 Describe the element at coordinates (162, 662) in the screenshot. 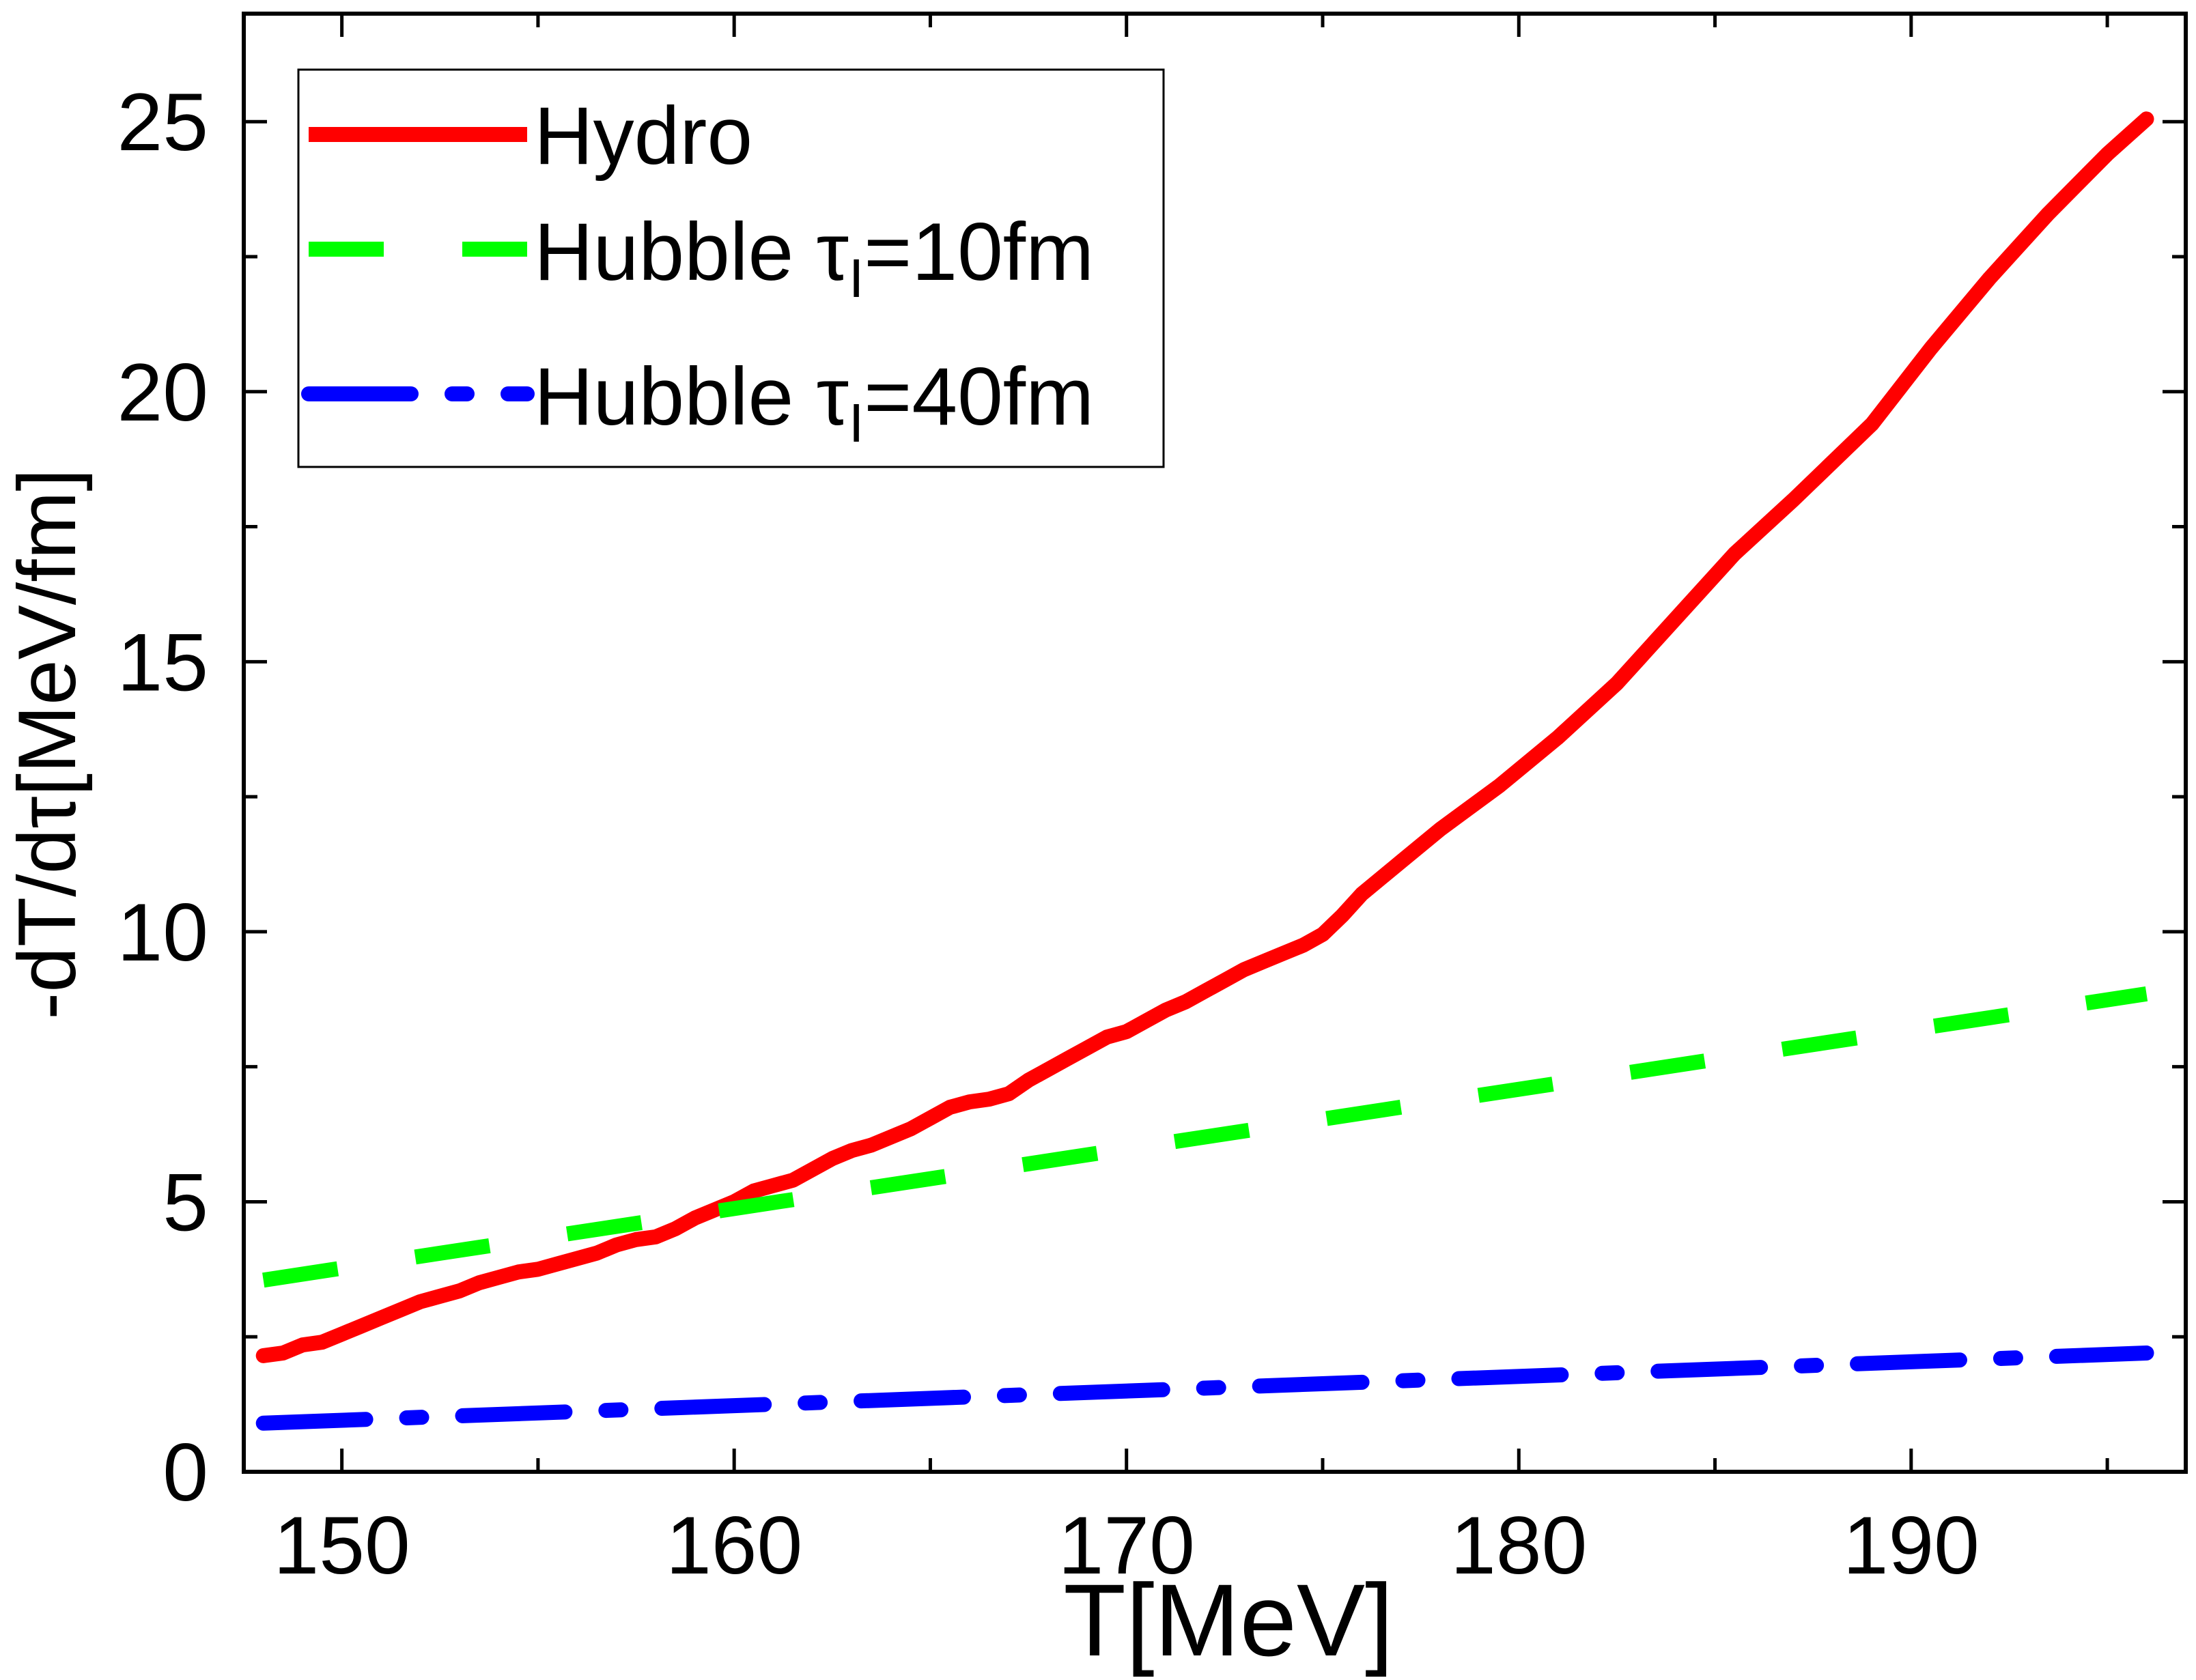

I see `y-tick-label-15: 15` at that location.